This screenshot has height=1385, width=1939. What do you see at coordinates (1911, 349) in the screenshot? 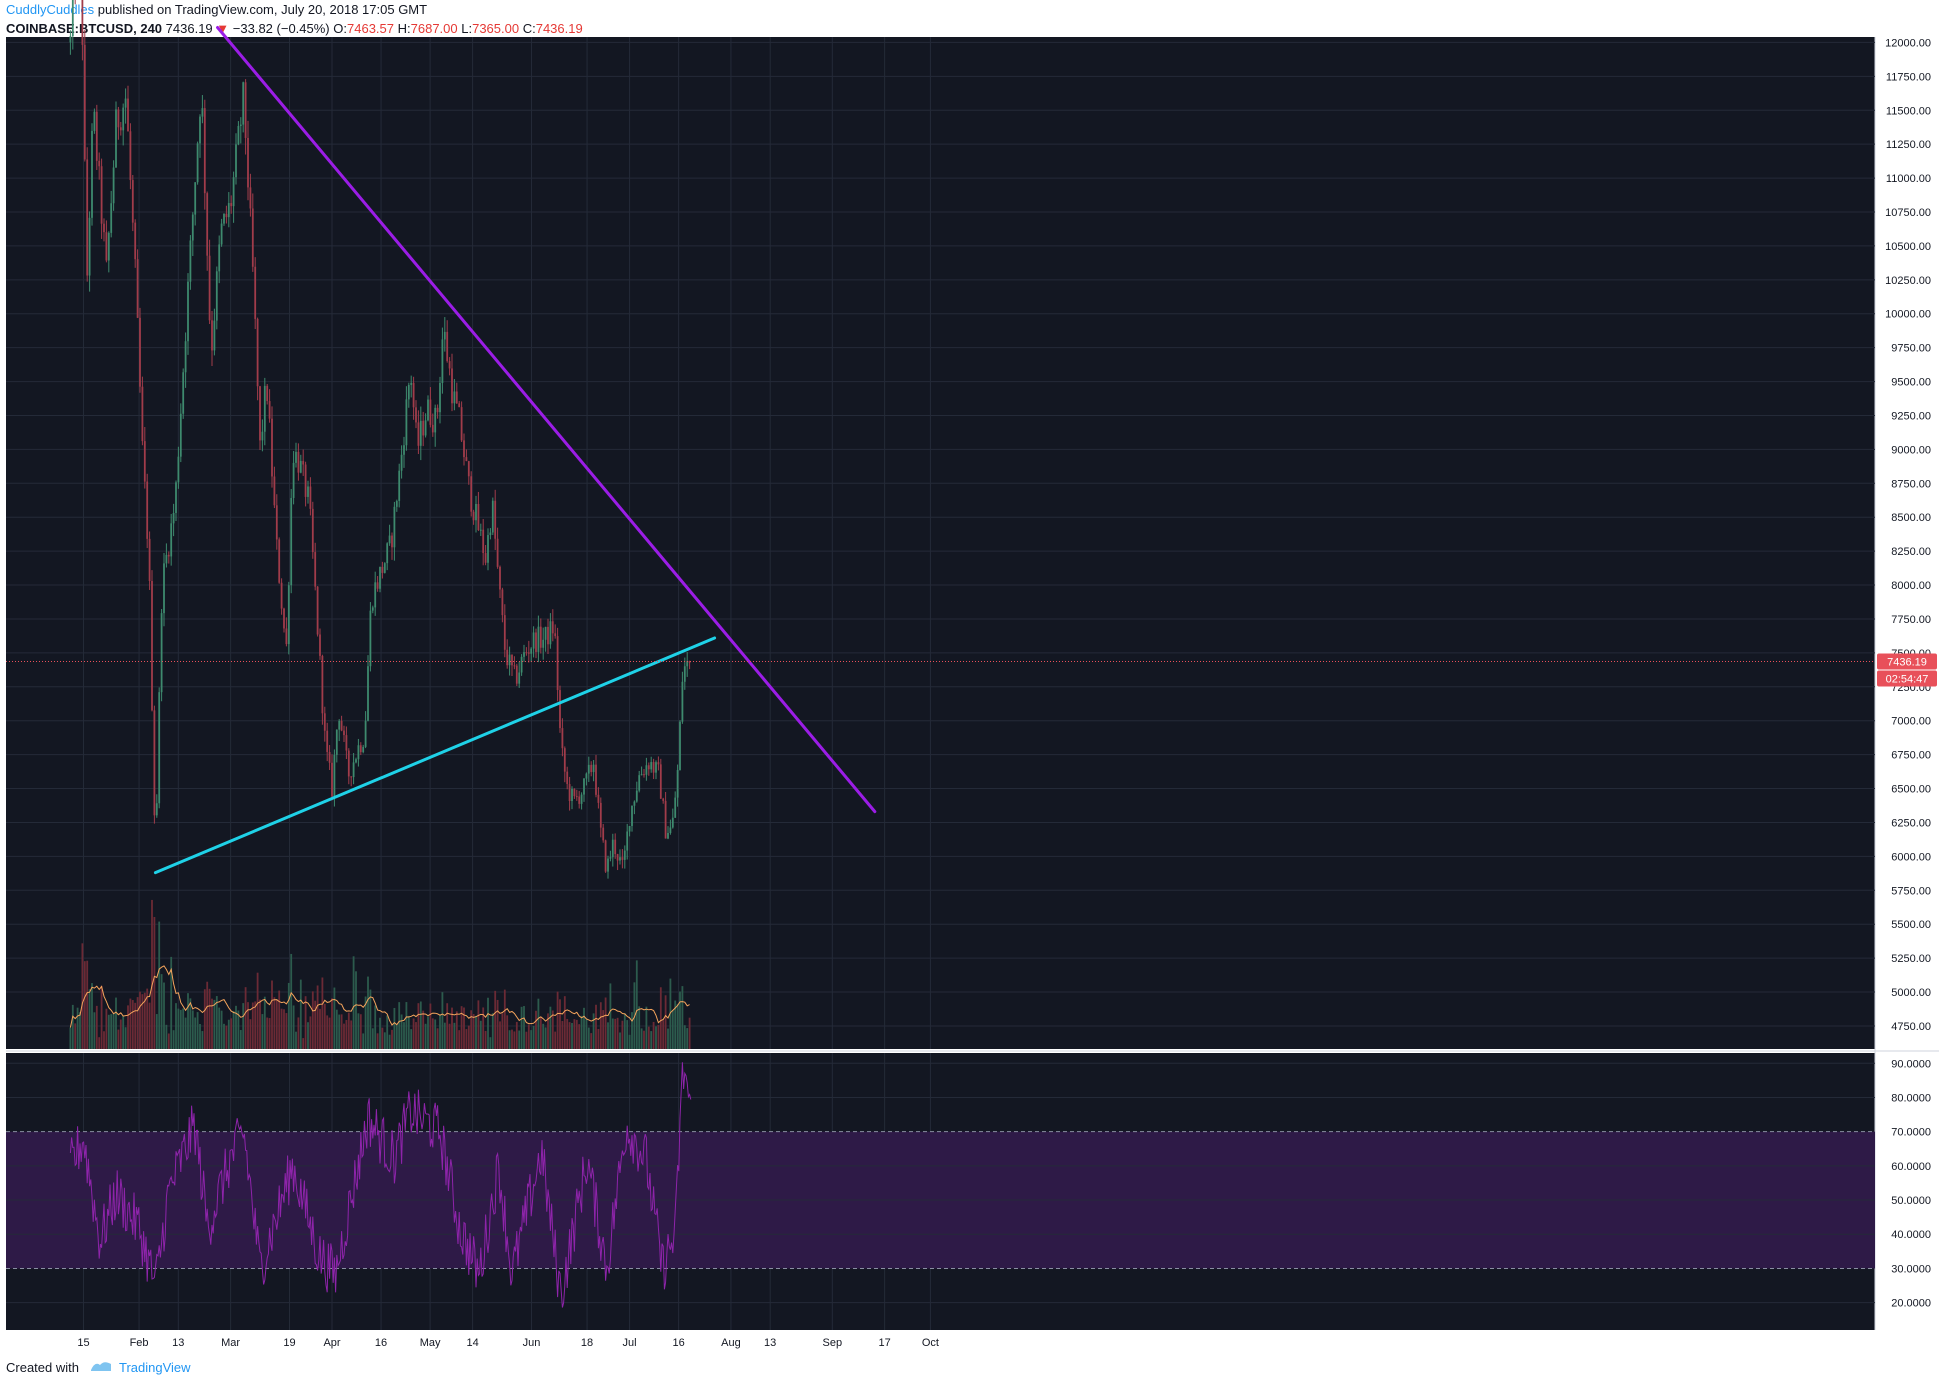
I see `price-tick-label: 9750.00` at bounding box center [1911, 349].